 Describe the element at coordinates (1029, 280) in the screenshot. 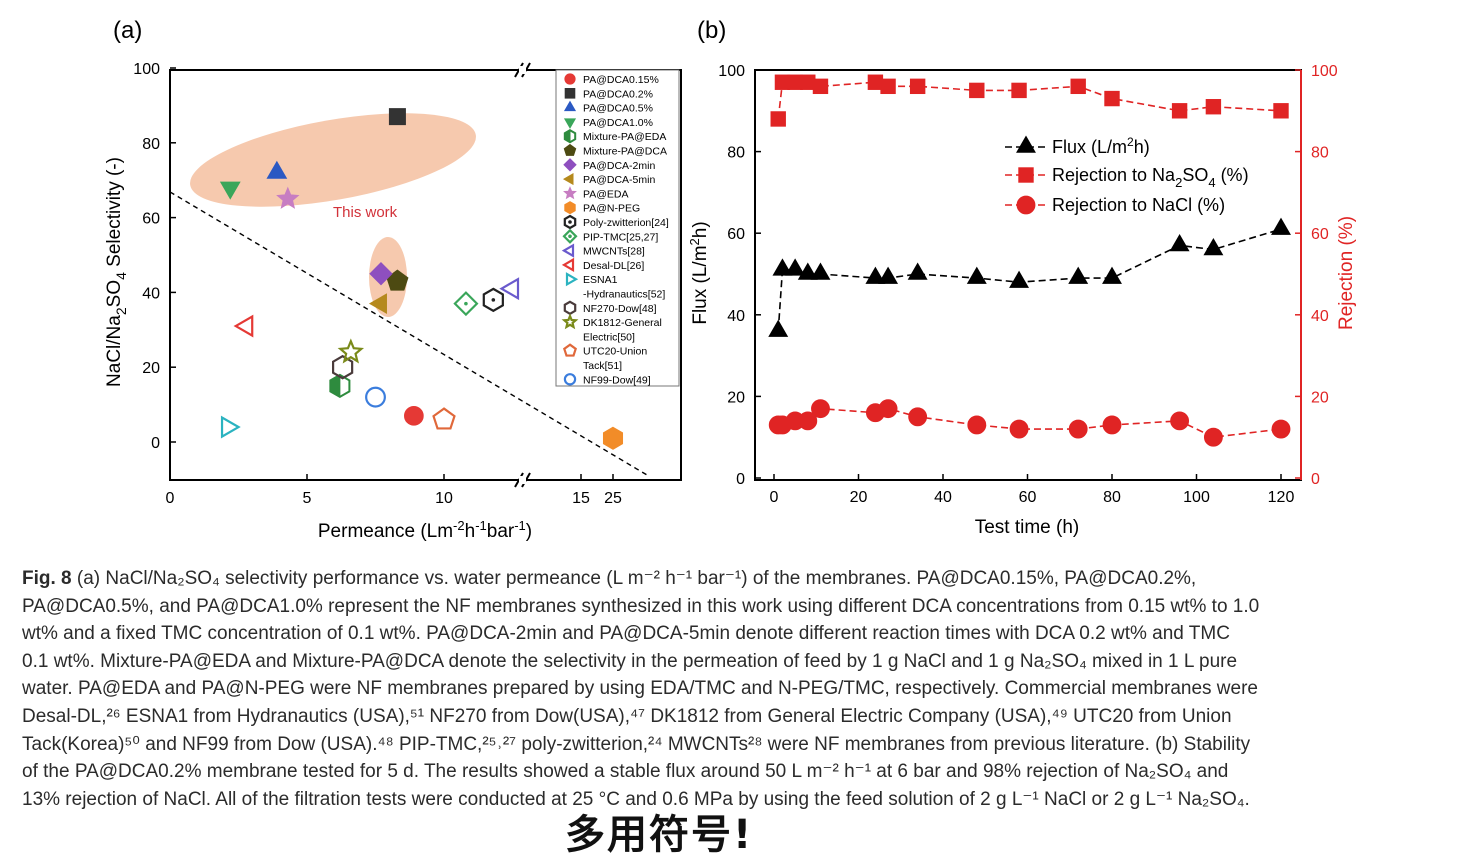

I see `series-line` at that location.